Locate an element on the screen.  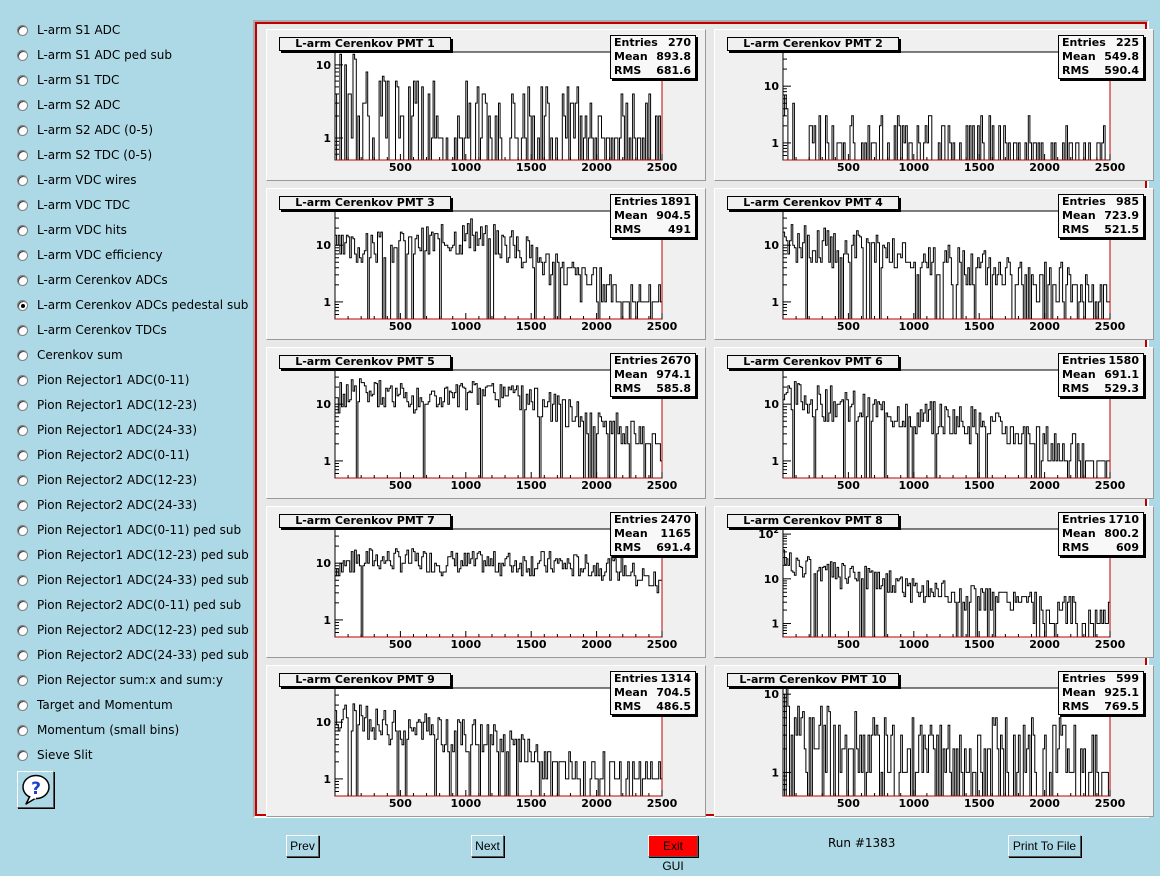
prev-button: Prev is located at coordinates (302, 846).